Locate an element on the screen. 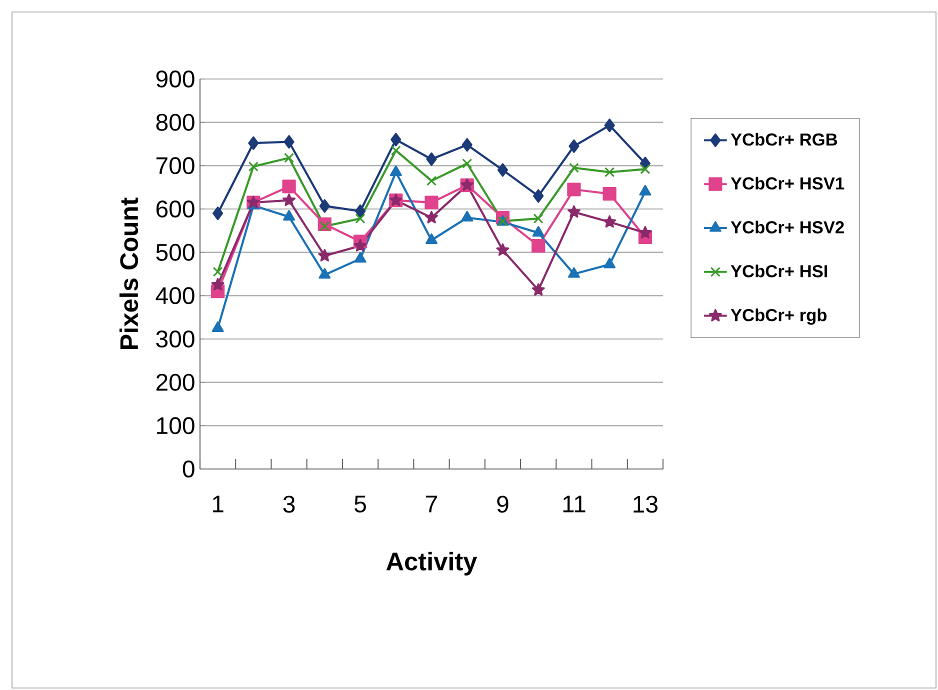 This screenshot has height=690, width=938. legend-label: YCbCr+ rgb is located at coordinates (778, 316).